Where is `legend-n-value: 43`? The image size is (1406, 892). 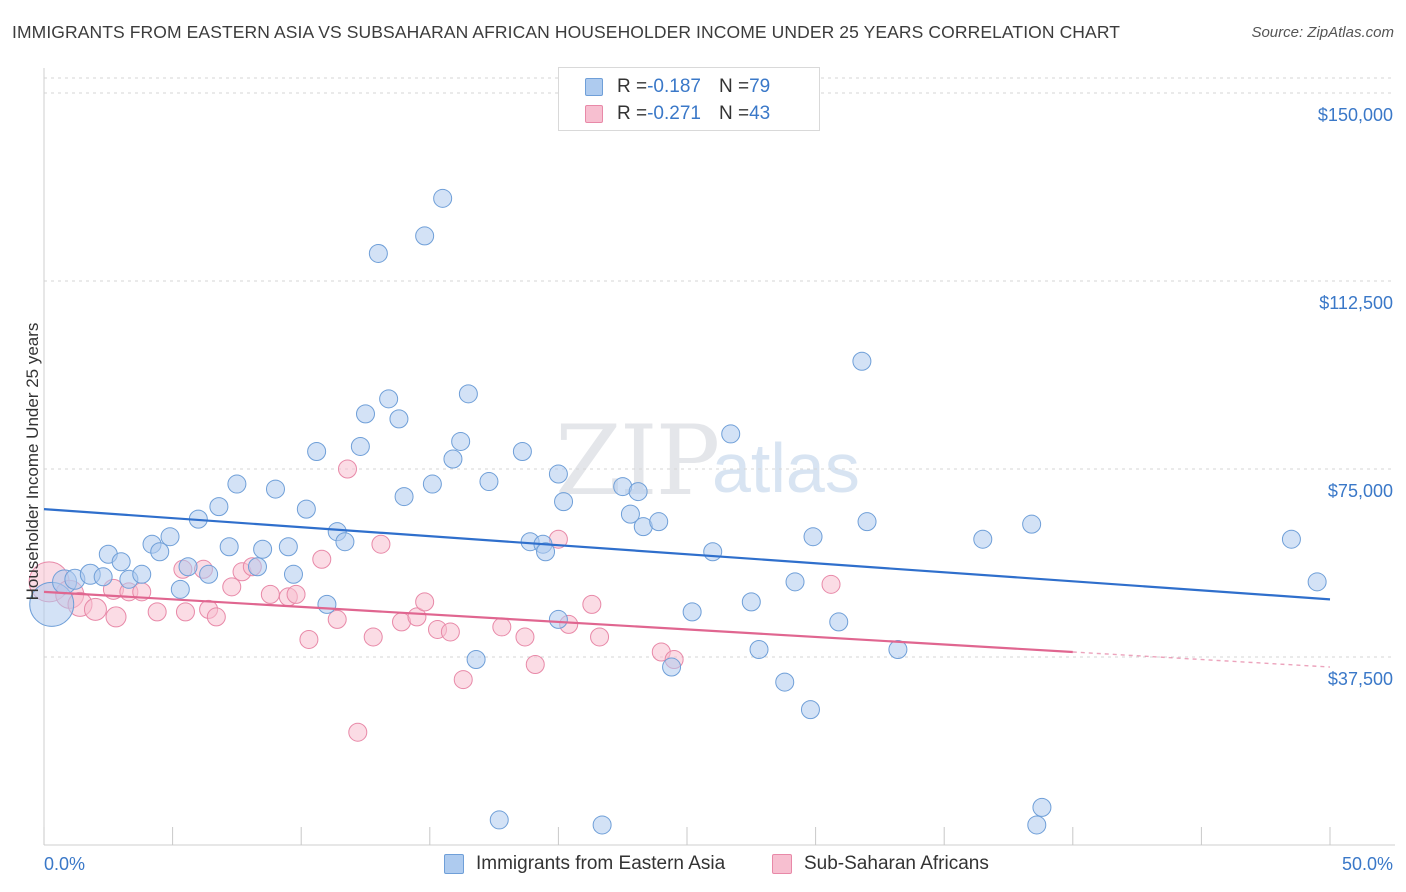 legend-n-value: 43 is located at coordinates (760, 113).